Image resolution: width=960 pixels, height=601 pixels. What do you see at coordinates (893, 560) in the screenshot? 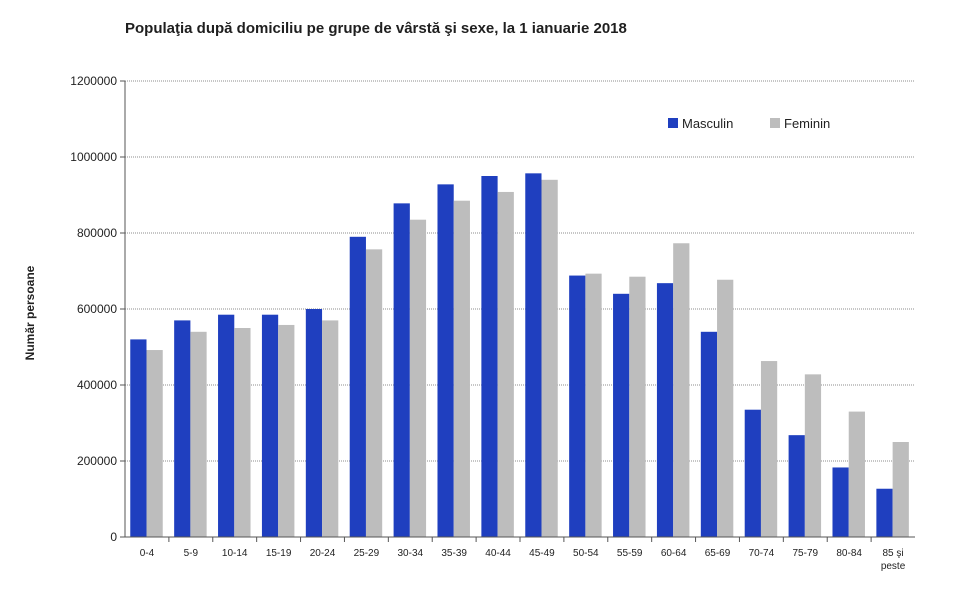
I see `x-tick-label: 85 şi peste` at bounding box center [893, 560].